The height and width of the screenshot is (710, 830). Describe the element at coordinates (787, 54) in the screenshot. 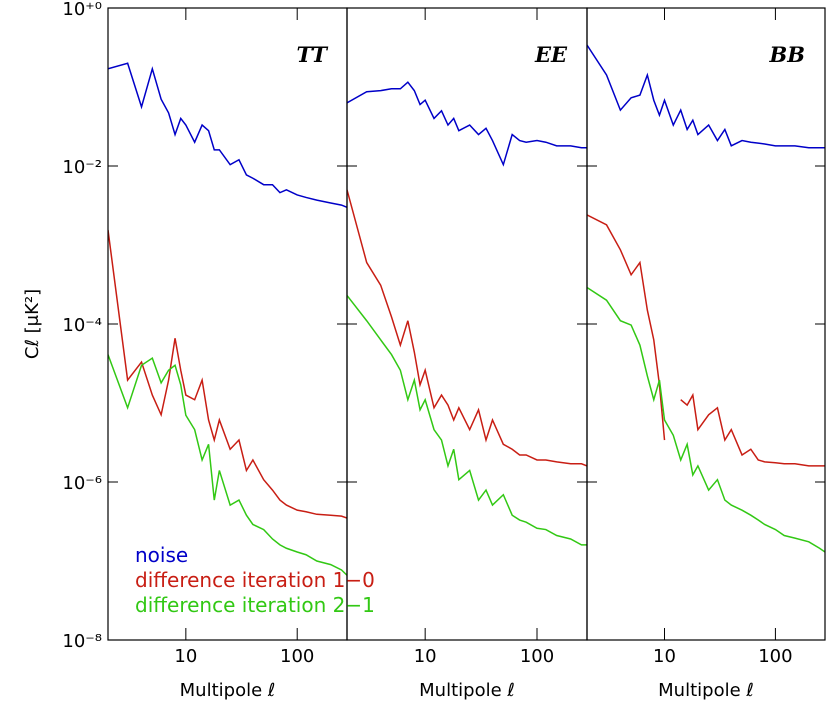

I see `panel-title: BB` at that location.